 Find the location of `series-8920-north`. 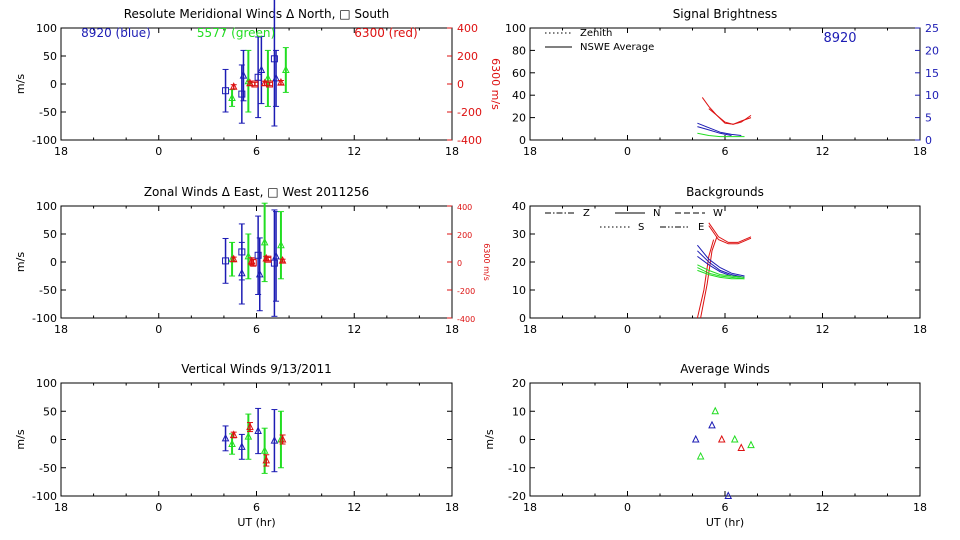

series-8920-north is located at coordinates (259, 71).